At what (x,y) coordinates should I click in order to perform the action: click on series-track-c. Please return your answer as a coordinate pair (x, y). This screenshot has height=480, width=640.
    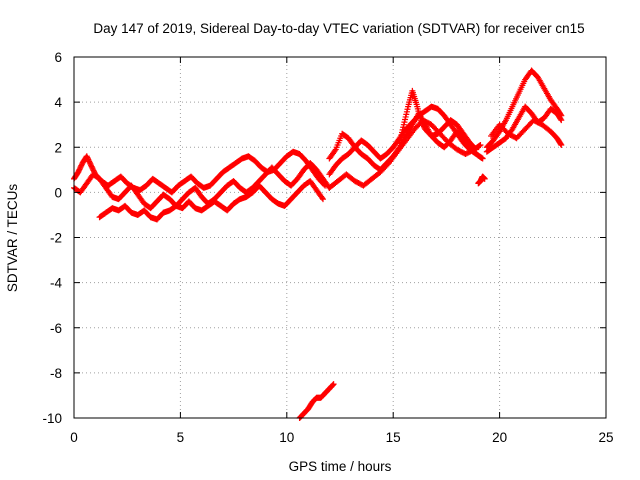
    Looking at the image, I should click on (211, 200).